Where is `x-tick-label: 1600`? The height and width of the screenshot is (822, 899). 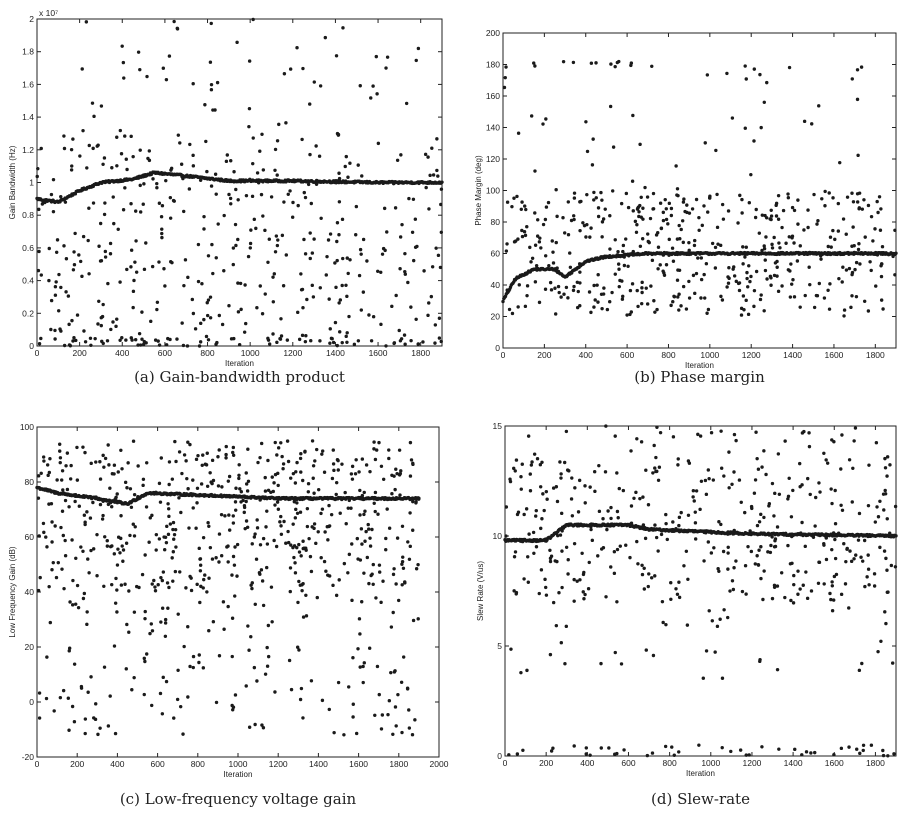 x-tick-label: 1600 is located at coordinates (358, 764).